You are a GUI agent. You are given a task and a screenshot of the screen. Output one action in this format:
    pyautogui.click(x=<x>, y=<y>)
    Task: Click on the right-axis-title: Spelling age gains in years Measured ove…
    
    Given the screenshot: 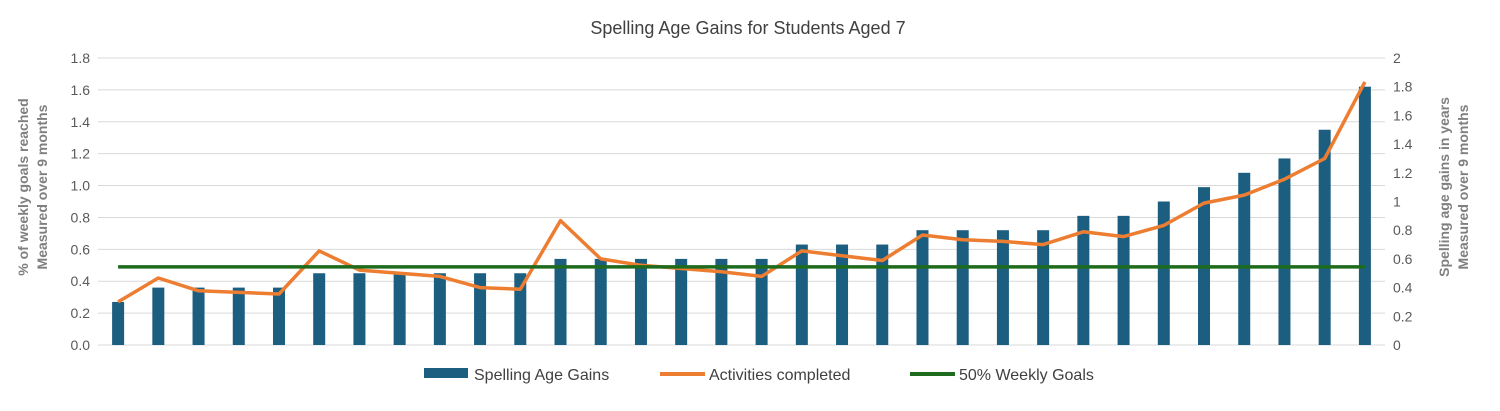 What is the action you would take?
    pyautogui.click(x=1453, y=187)
    